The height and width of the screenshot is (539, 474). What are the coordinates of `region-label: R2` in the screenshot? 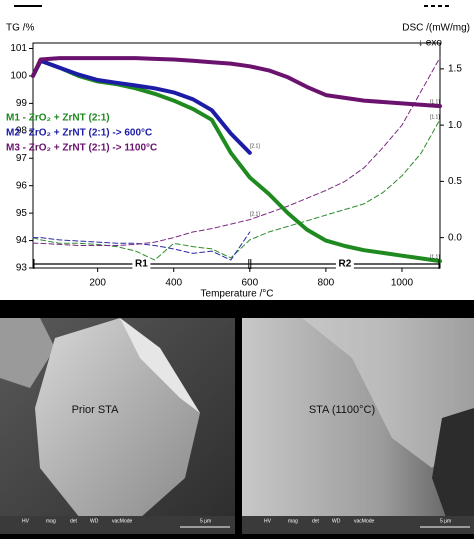 It's located at (345, 264).